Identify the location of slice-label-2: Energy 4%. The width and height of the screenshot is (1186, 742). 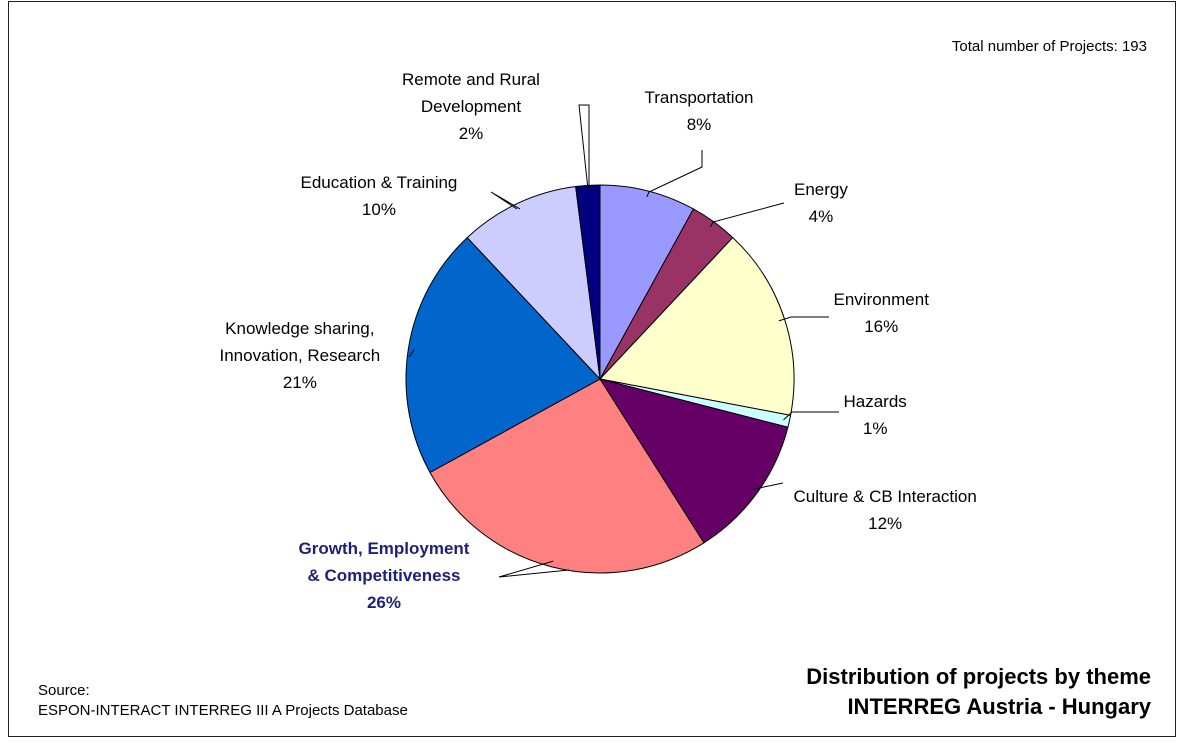
(821, 203).